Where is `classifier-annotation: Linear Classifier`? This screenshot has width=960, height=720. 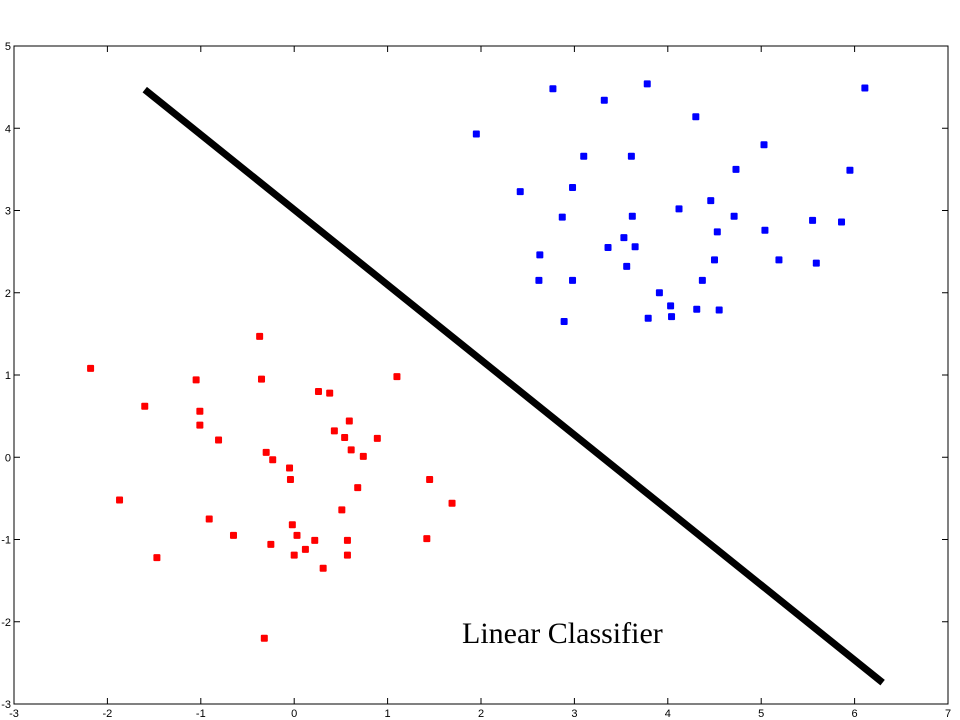
classifier-annotation: Linear Classifier is located at coordinates (562, 633).